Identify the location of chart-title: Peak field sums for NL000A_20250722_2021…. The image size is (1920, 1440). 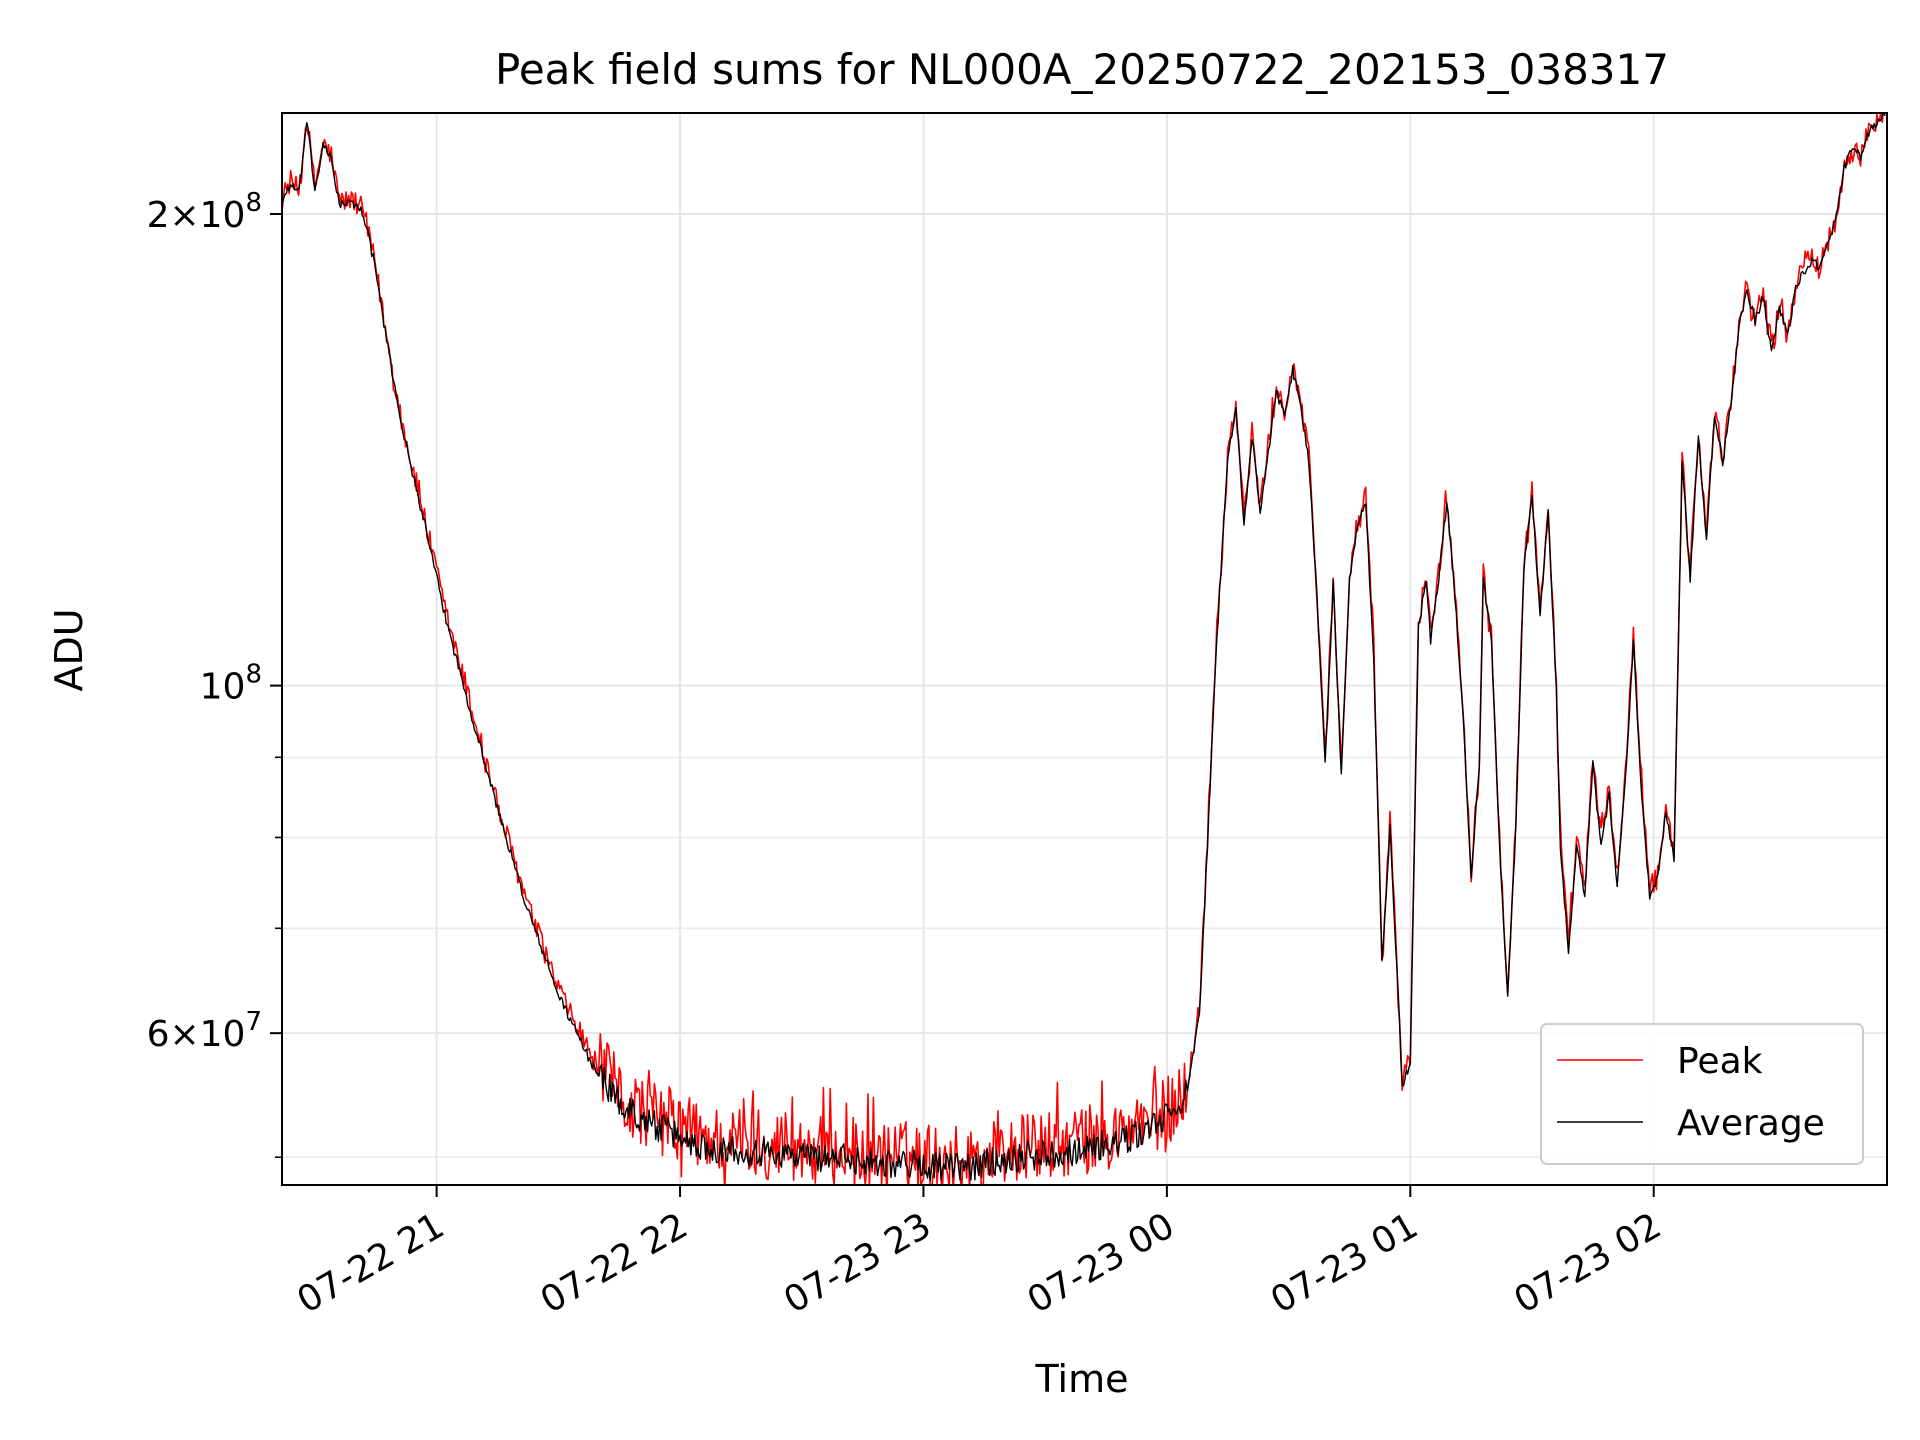
(1082, 69).